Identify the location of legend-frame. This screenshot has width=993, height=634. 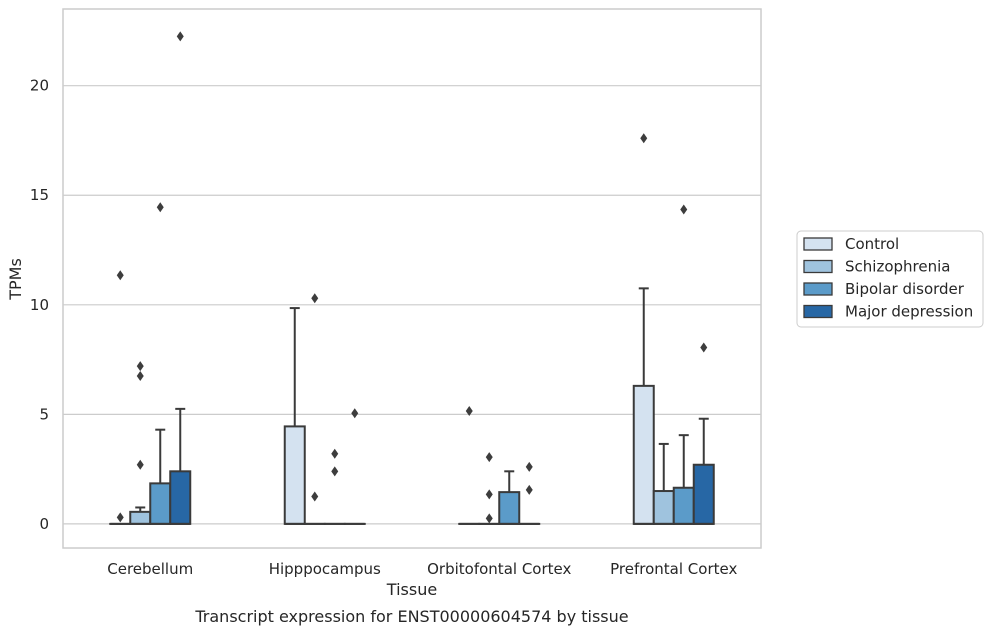
(890, 279).